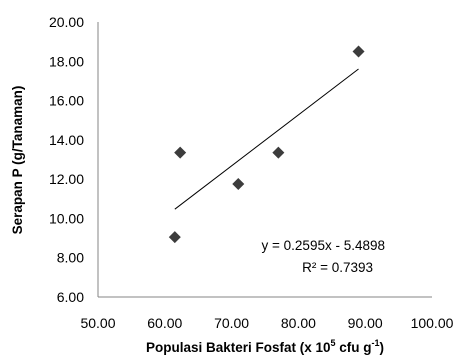  What do you see at coordinates (354, 347) in the screenshot?
I see `x-axis-title-mid: cfu g` at bounding box center [354, 347].